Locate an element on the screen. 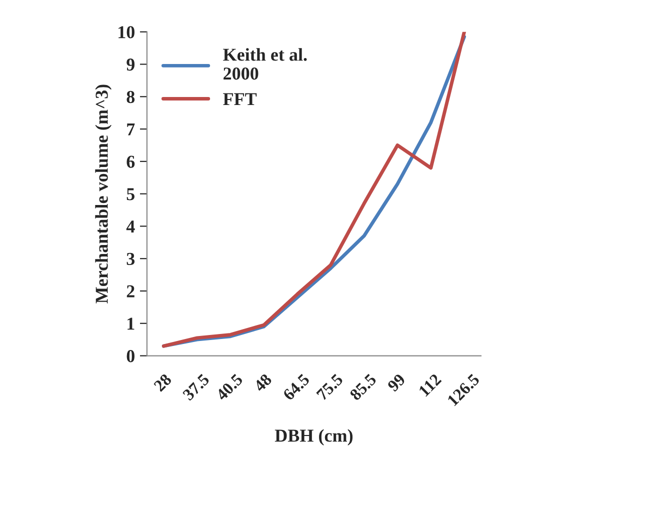 The height and width of the screenshot is (531, 668). y-tick-label: 0 is located at coordinates (130, 356).